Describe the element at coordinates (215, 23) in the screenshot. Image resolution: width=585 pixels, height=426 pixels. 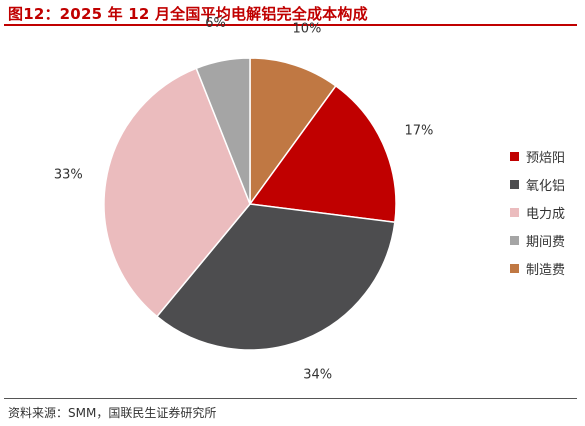
I see `data-label-3: 6%` at that location.